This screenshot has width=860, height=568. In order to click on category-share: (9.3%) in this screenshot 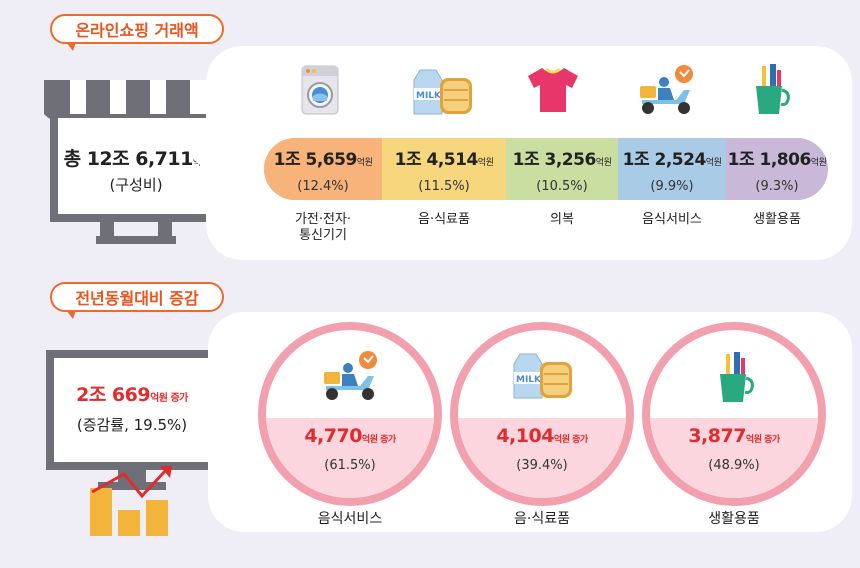, I will do `click(777, 186)`.